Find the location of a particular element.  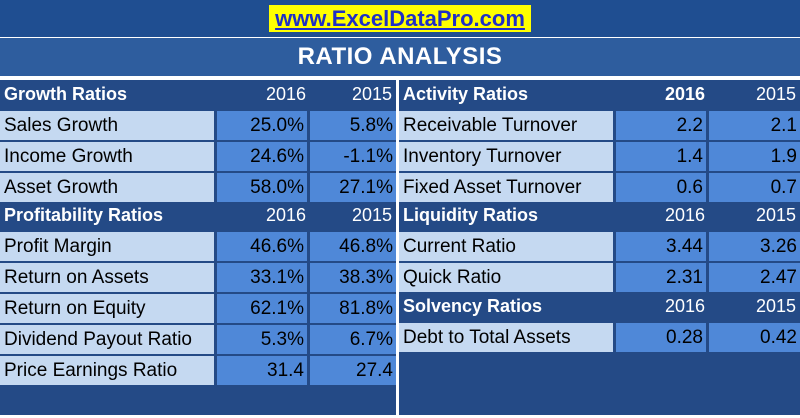

value-2015: 81.8% is located at coordinates (353, 308).